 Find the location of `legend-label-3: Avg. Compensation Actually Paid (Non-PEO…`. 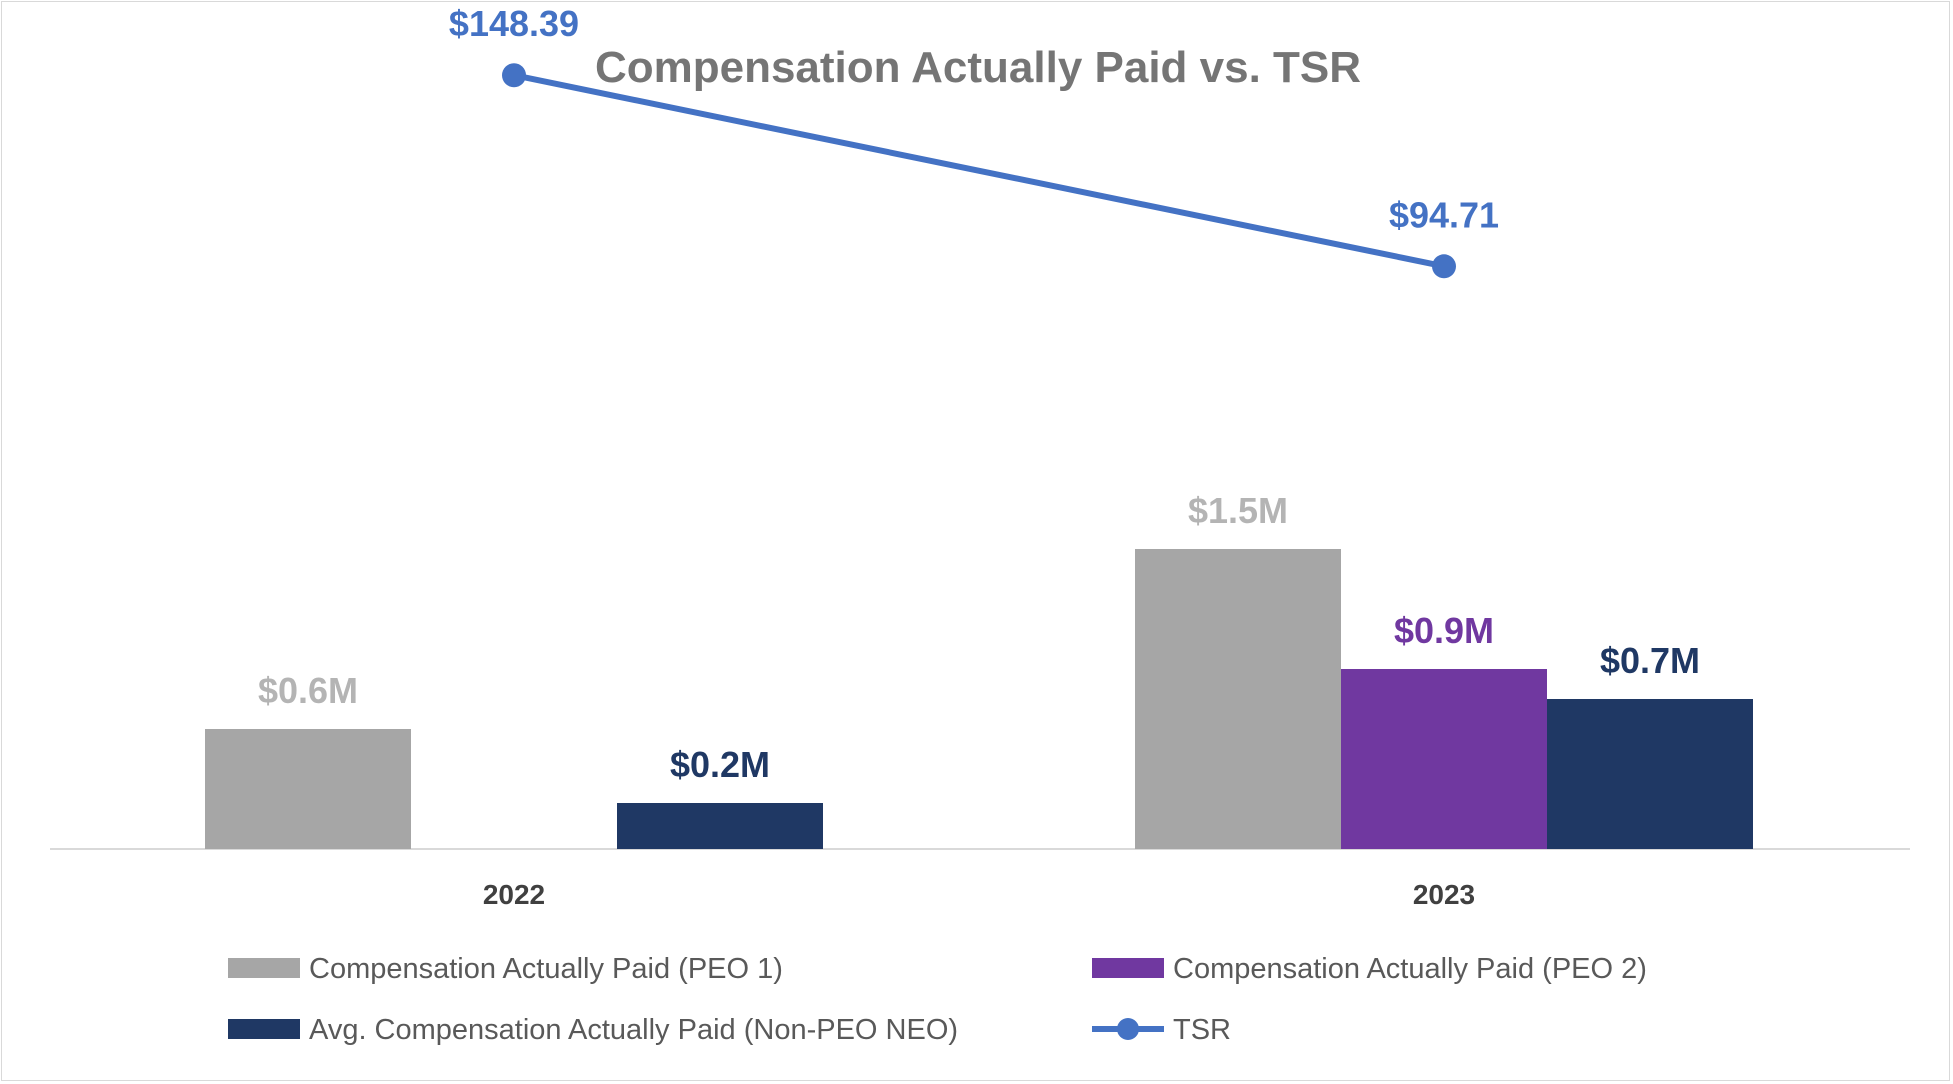

legend-label-3: Avg. Compensation Actually Paid (Non-PEO… is located at coordinates (633, 1030).